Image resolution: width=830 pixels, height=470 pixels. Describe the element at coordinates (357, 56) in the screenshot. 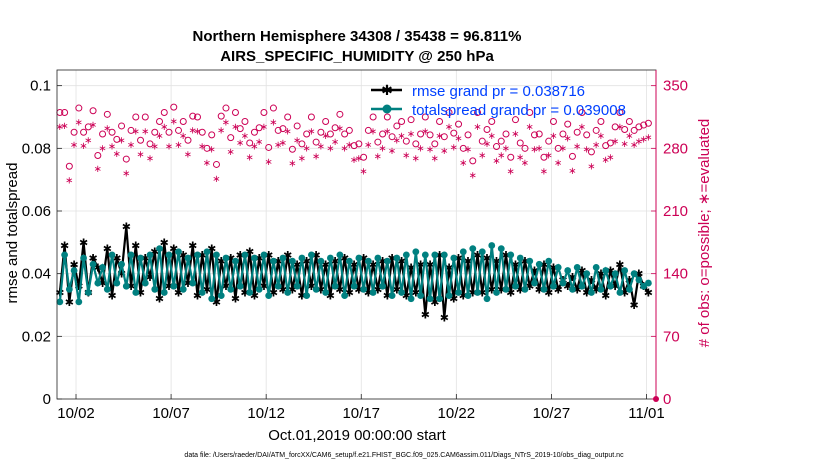

I see `chart-subtitle: AIRS_SPECIFIC_HUMIDITY @ 250 hPa` at that location.